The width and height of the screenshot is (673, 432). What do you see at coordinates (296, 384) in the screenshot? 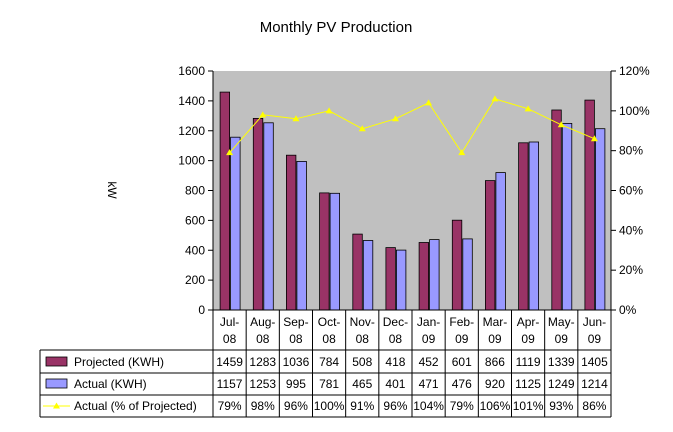
I see `data-label-s1-2: 995` at bounding box center [296, 384].